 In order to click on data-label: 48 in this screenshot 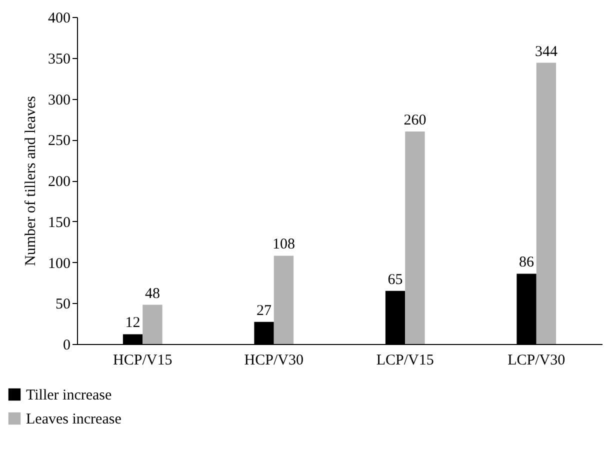, I will do `click(152, 294)`.